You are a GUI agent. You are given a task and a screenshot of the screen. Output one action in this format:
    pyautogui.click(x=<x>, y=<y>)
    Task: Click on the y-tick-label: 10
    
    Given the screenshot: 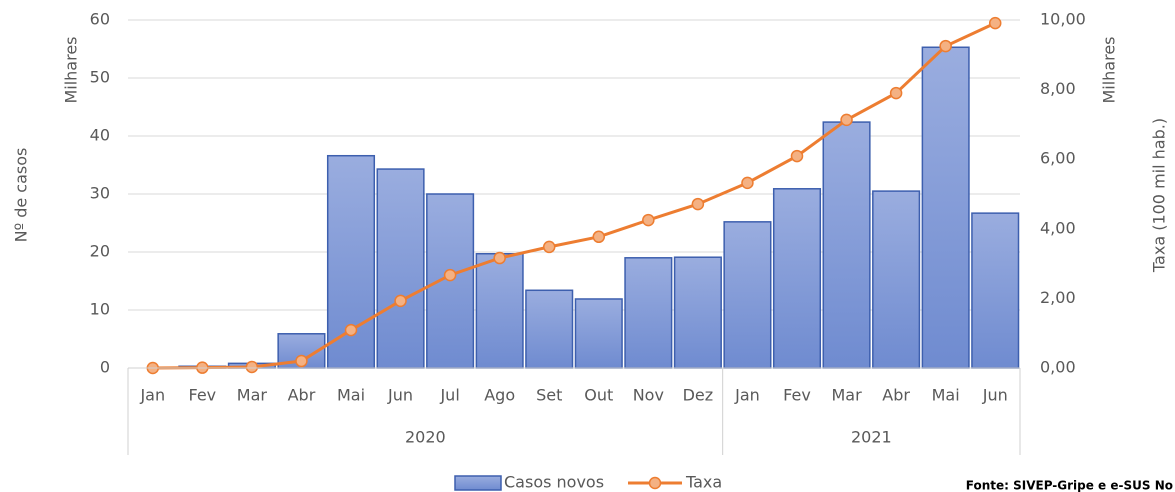 What is the action you would take?
    pyautogui.click(x=100, y=309)
    